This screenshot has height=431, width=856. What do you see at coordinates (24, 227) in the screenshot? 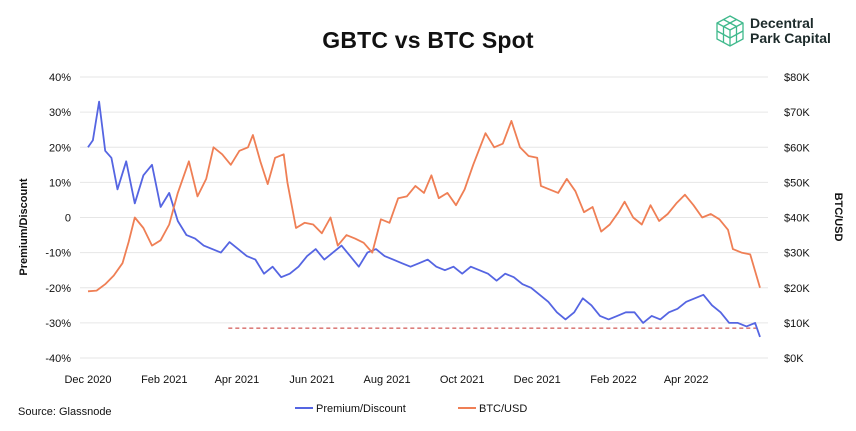
I see `y-left-axis-title: Premium/Discount` at bounding box center [24, 227].